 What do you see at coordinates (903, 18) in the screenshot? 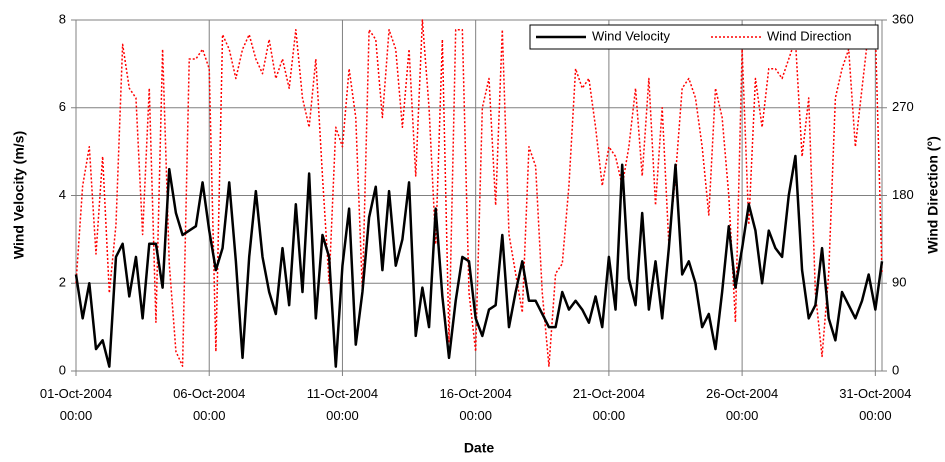
I see `y2-tick-label: 360` at bounding box center [903, 18].